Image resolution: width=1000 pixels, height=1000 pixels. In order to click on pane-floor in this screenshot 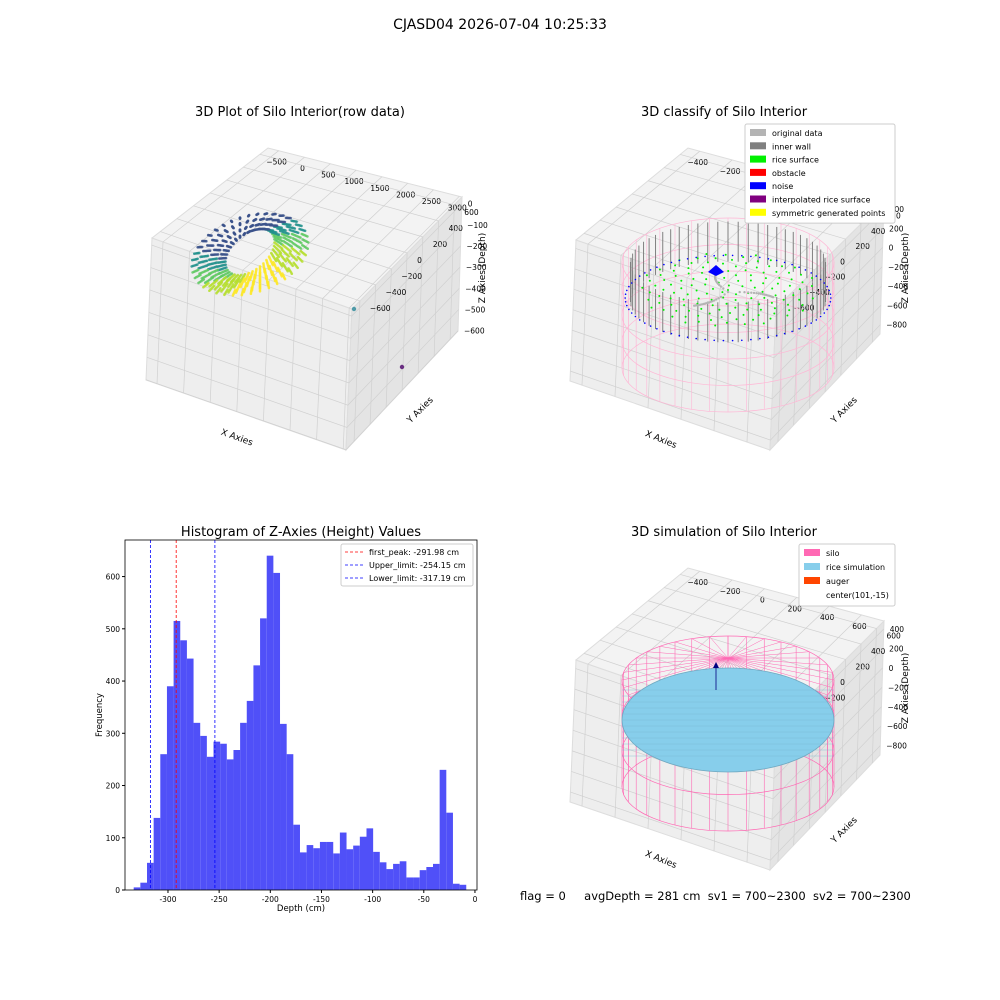, I will do `click(306, 228)`.